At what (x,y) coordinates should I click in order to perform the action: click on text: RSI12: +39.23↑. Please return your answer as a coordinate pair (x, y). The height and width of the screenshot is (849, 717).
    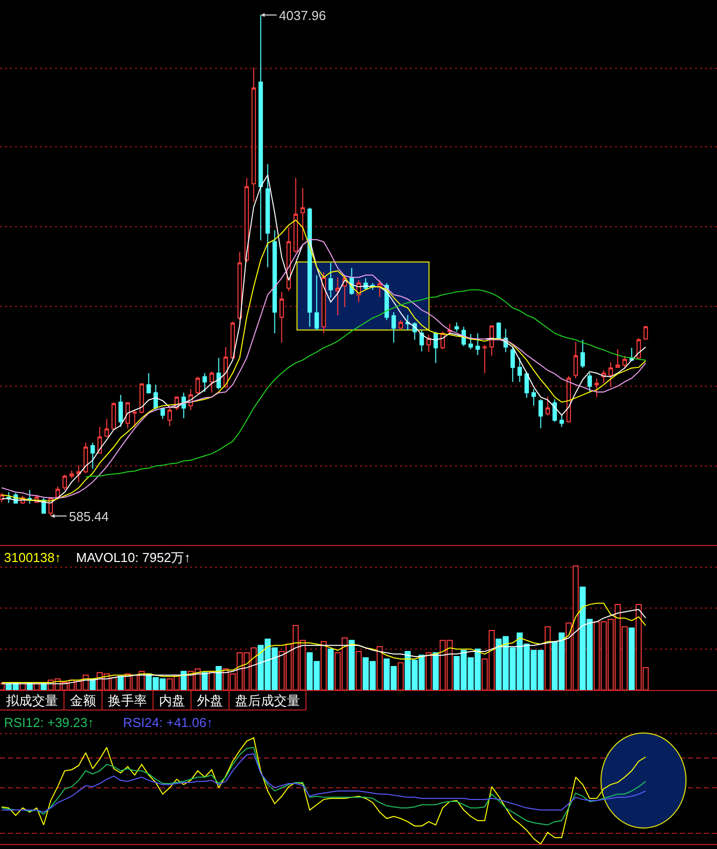
    Looking at the image, I should click on (49, 722).